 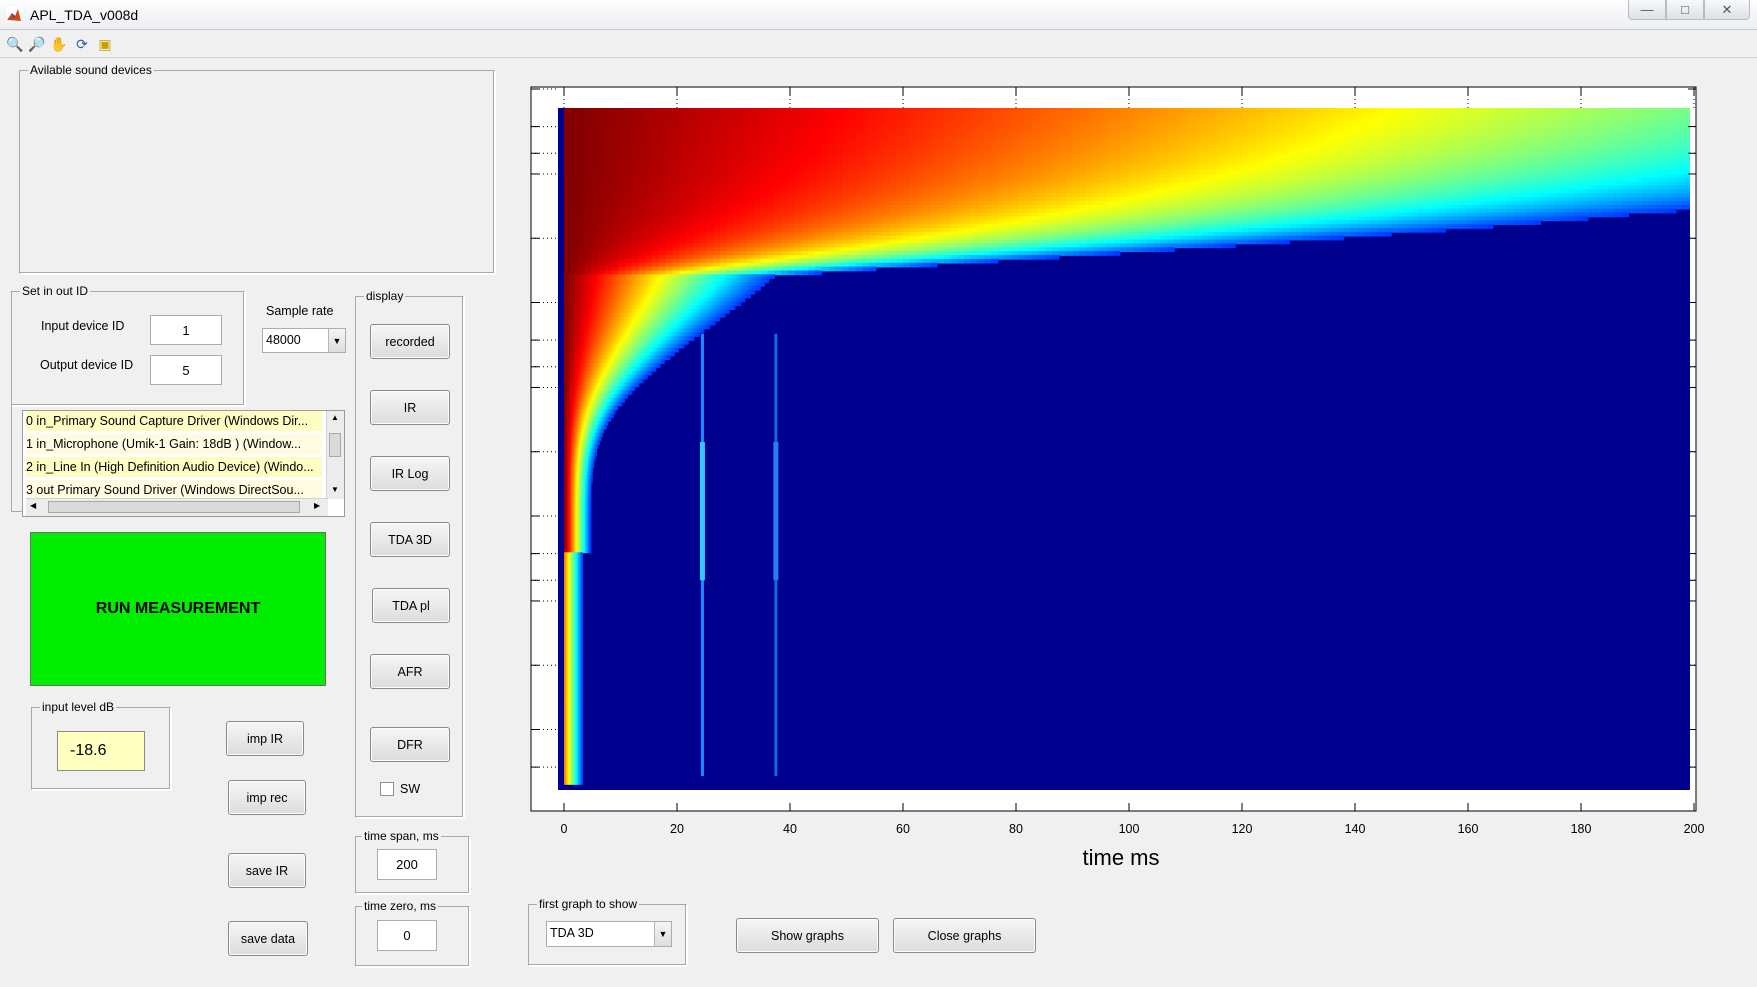 I want to click on scroll-down-icon: ▼, so click(x=335, y=489).